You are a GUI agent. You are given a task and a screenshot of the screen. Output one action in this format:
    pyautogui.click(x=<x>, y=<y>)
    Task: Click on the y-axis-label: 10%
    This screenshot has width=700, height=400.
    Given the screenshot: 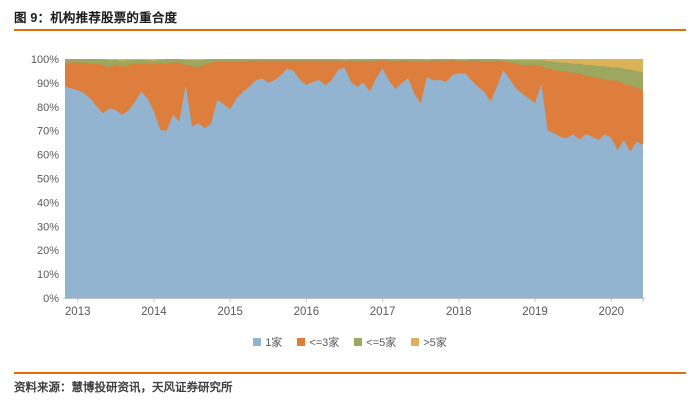 What is the action you would take?
    pyautogui.click(x=48, y=275)
    